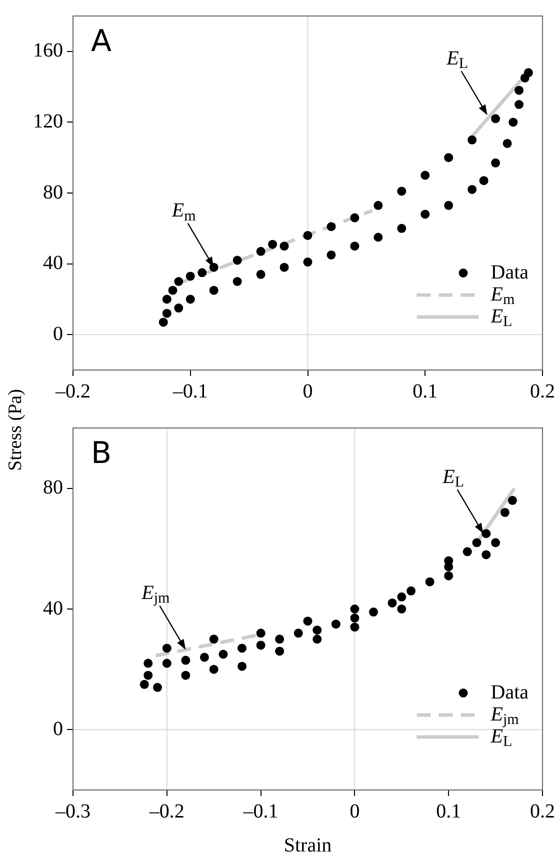 This screenshot has height=862, width=559. I want to click on y-axis-title: Stress (Pa), so click(16, 430).